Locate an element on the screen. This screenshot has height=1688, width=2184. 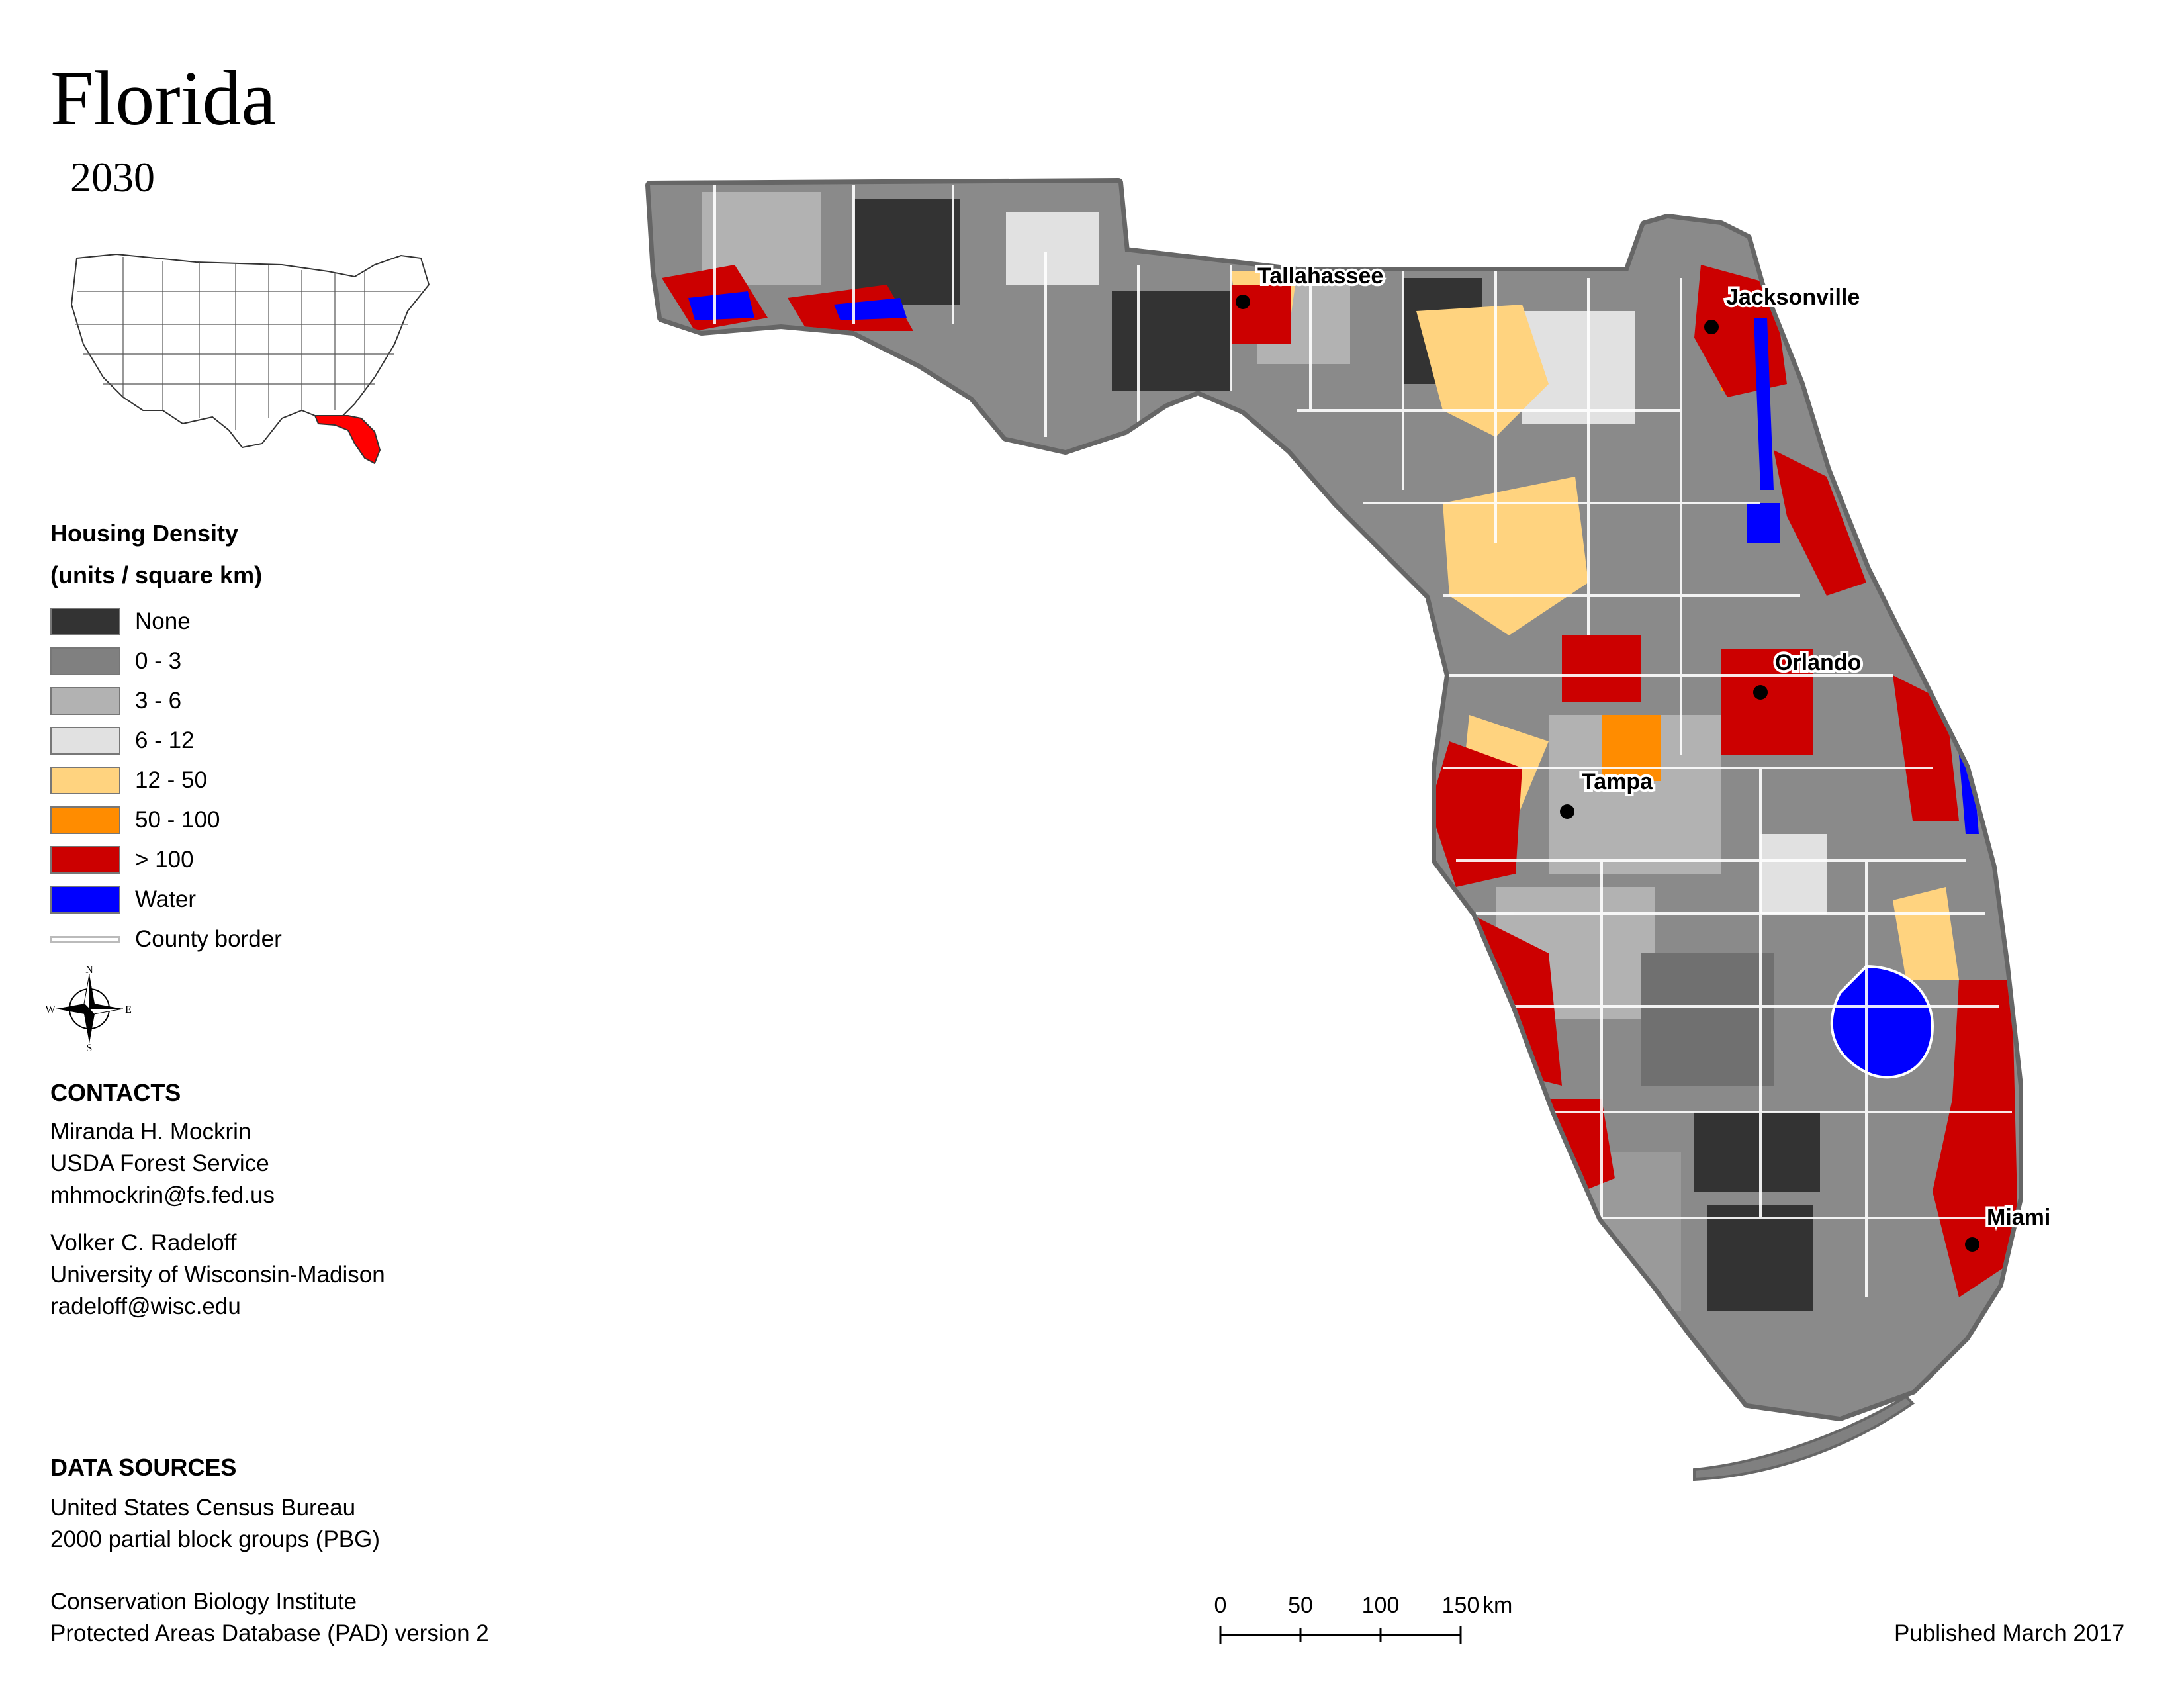
city-orlando: Orlando is located at coordinates (1809, 673).